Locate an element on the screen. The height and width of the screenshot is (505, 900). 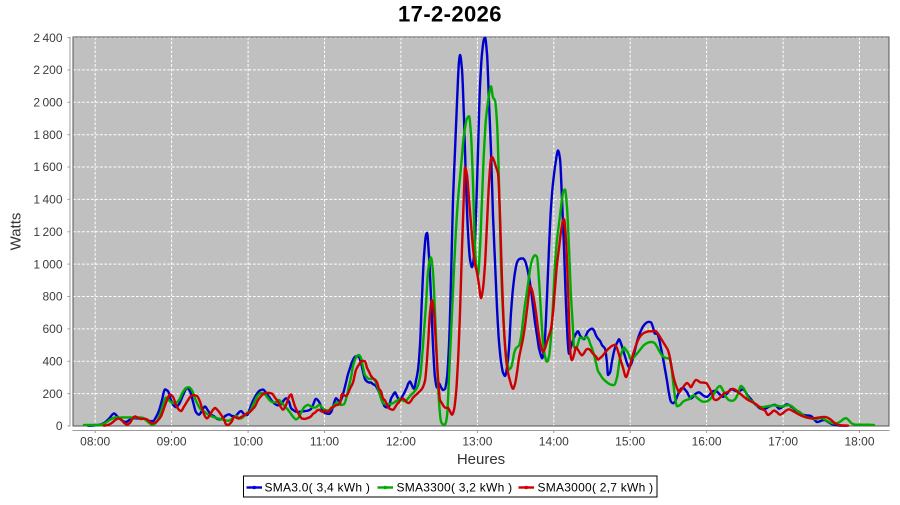
svg-text: Heures is located at coordinates (481, 459).